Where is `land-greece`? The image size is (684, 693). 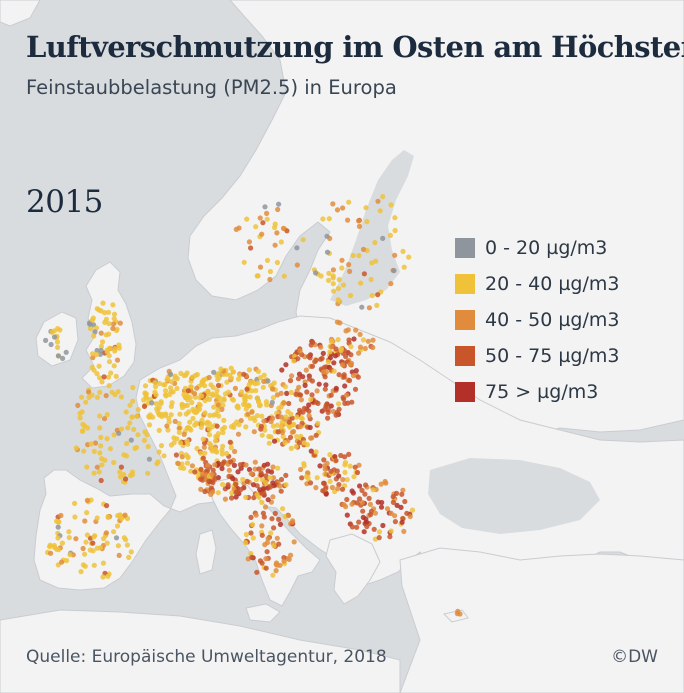
land-greece is located at coordinates (353, 569).